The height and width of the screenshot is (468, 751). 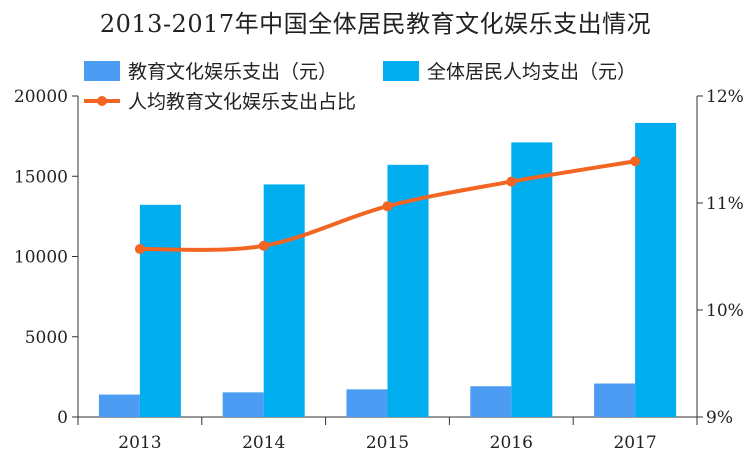 What do you see at coordinates (41, 177) in the screenshot?
I see `left-tick-label: 15000` at bounding box center [41, 177].